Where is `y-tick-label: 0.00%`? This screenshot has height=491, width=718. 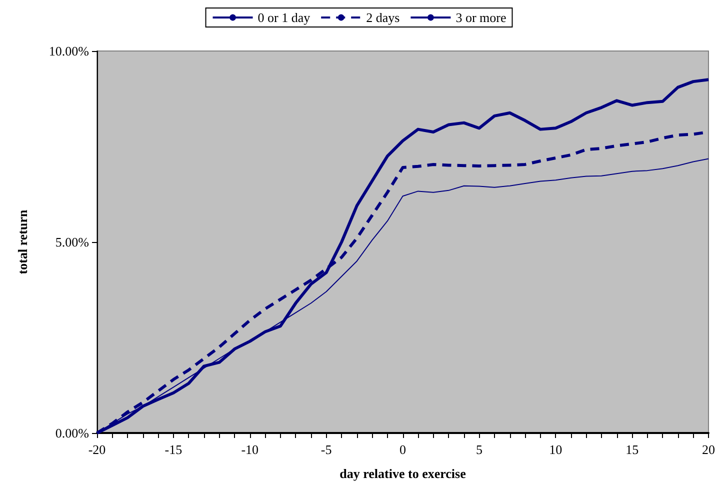 y-tick-label: 0.00% is located at coordinates (72, 433).